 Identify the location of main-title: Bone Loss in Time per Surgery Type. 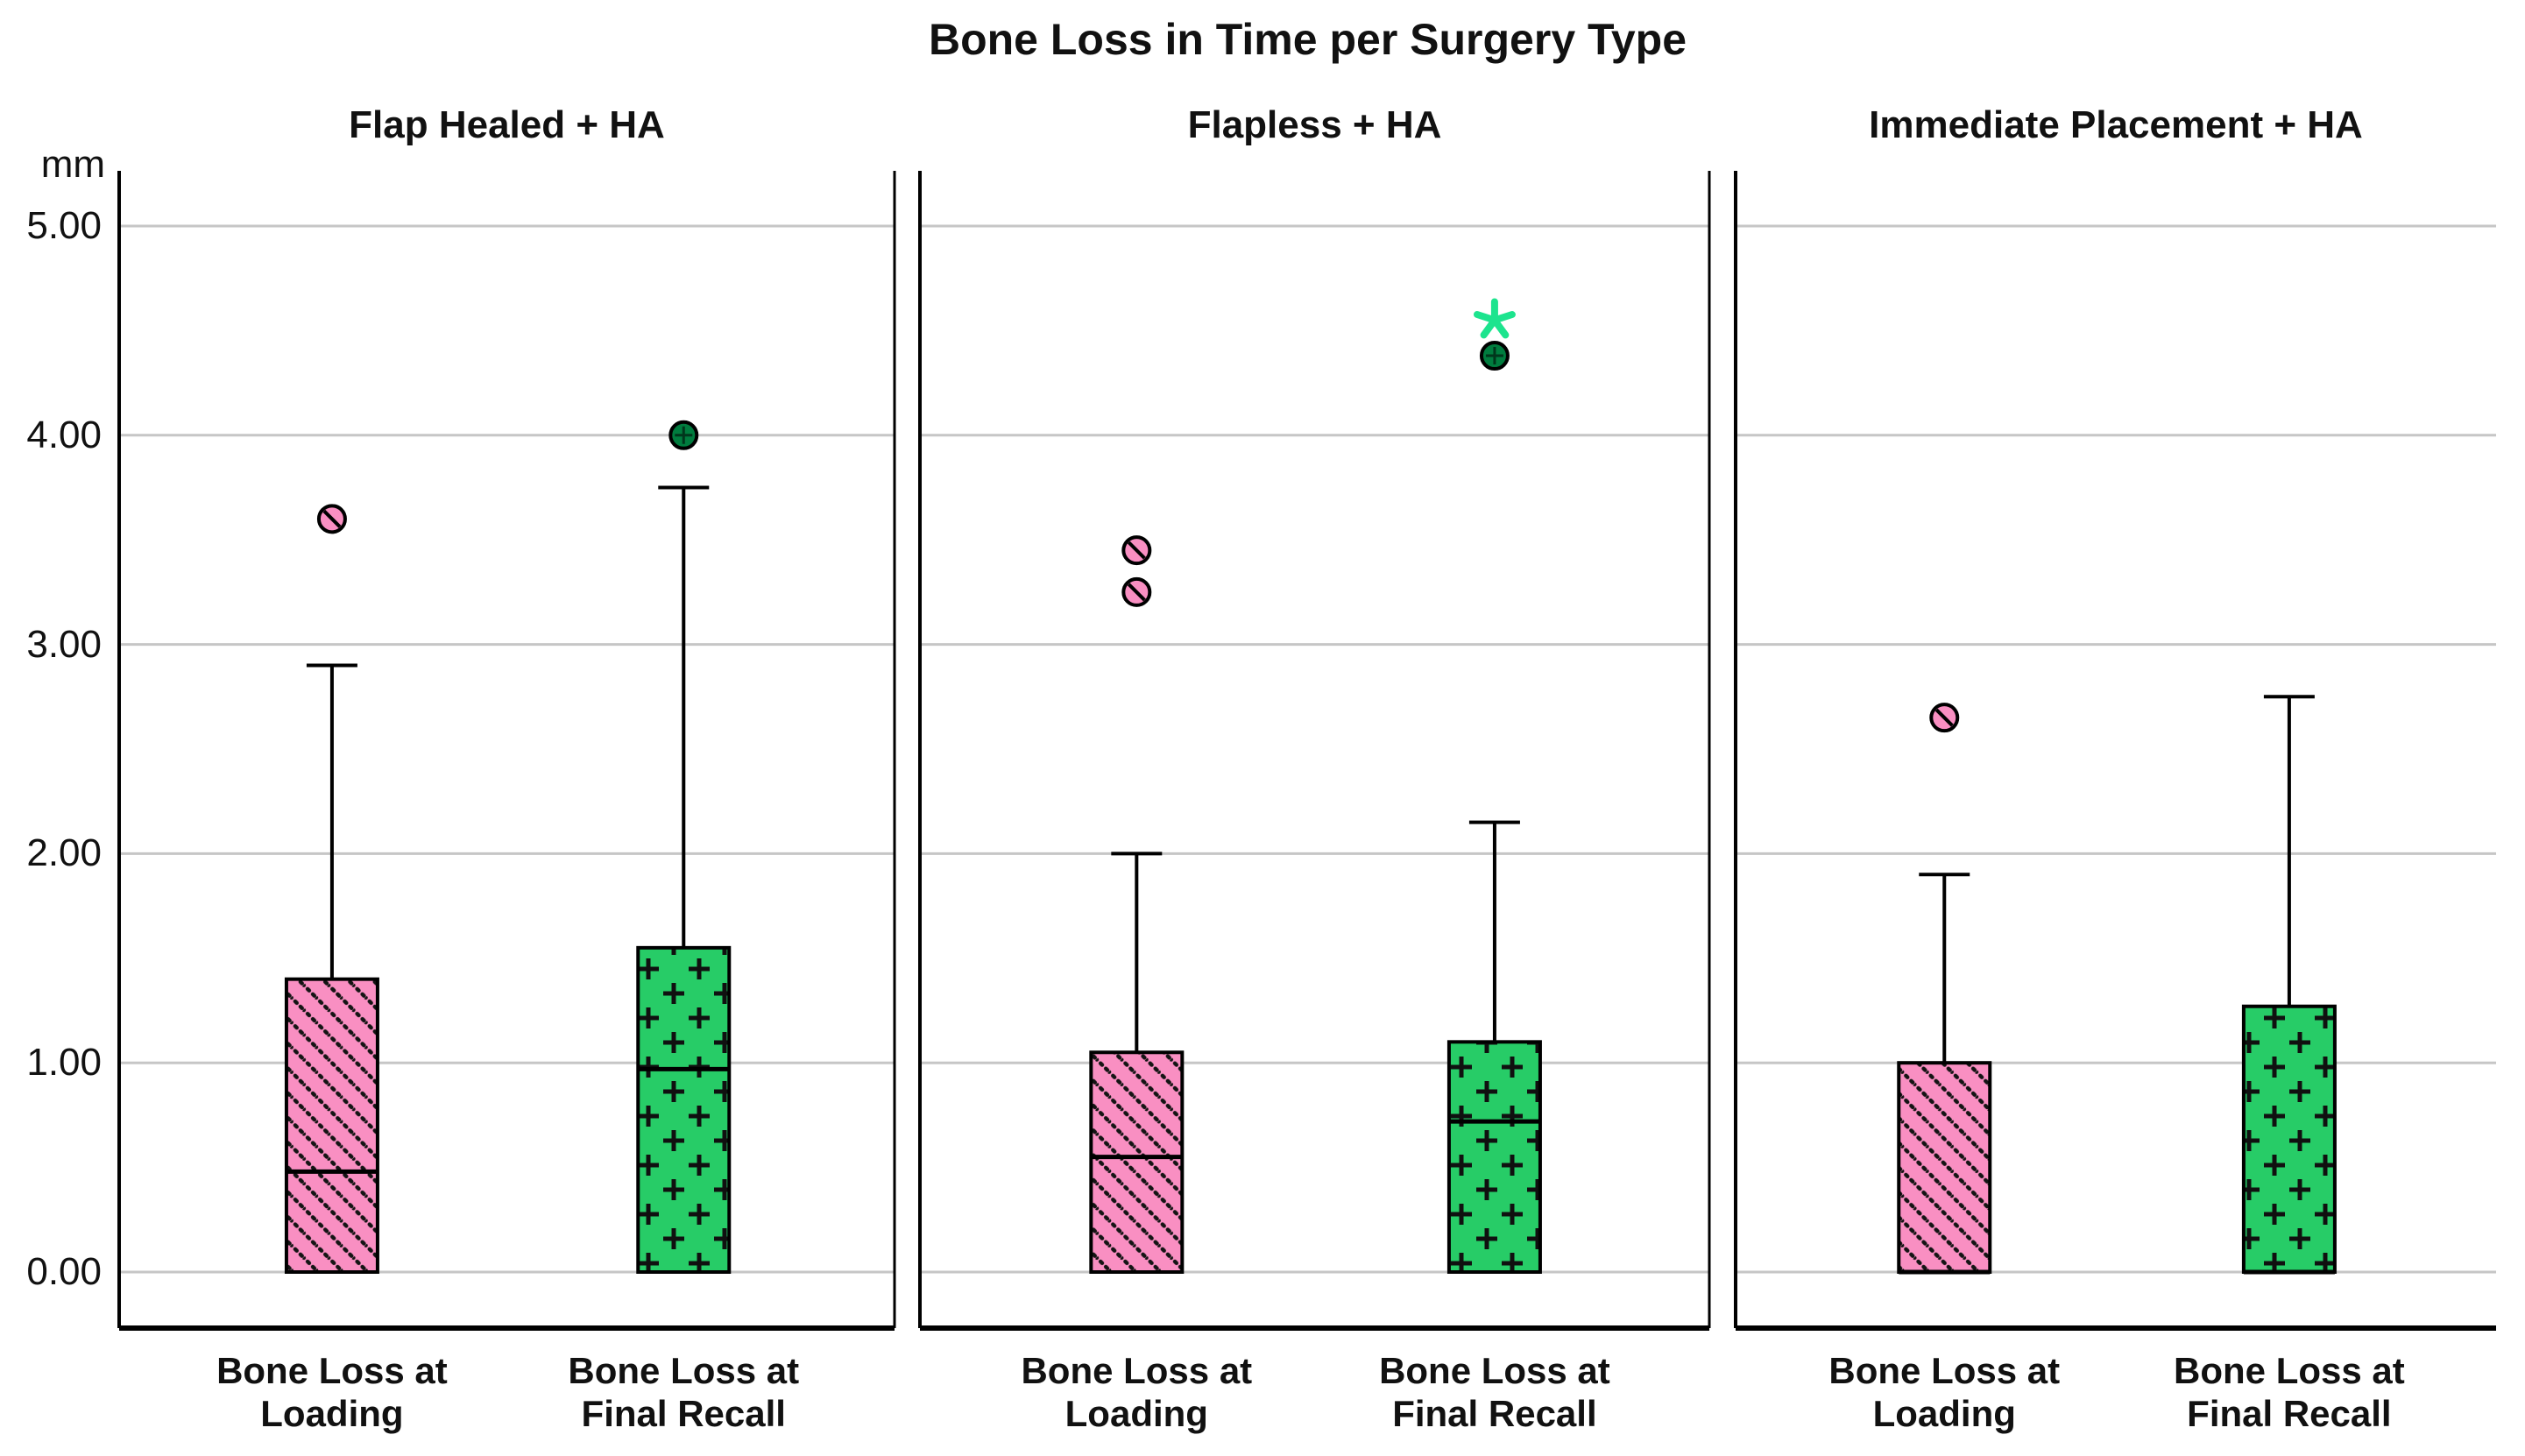
(1307, 39).